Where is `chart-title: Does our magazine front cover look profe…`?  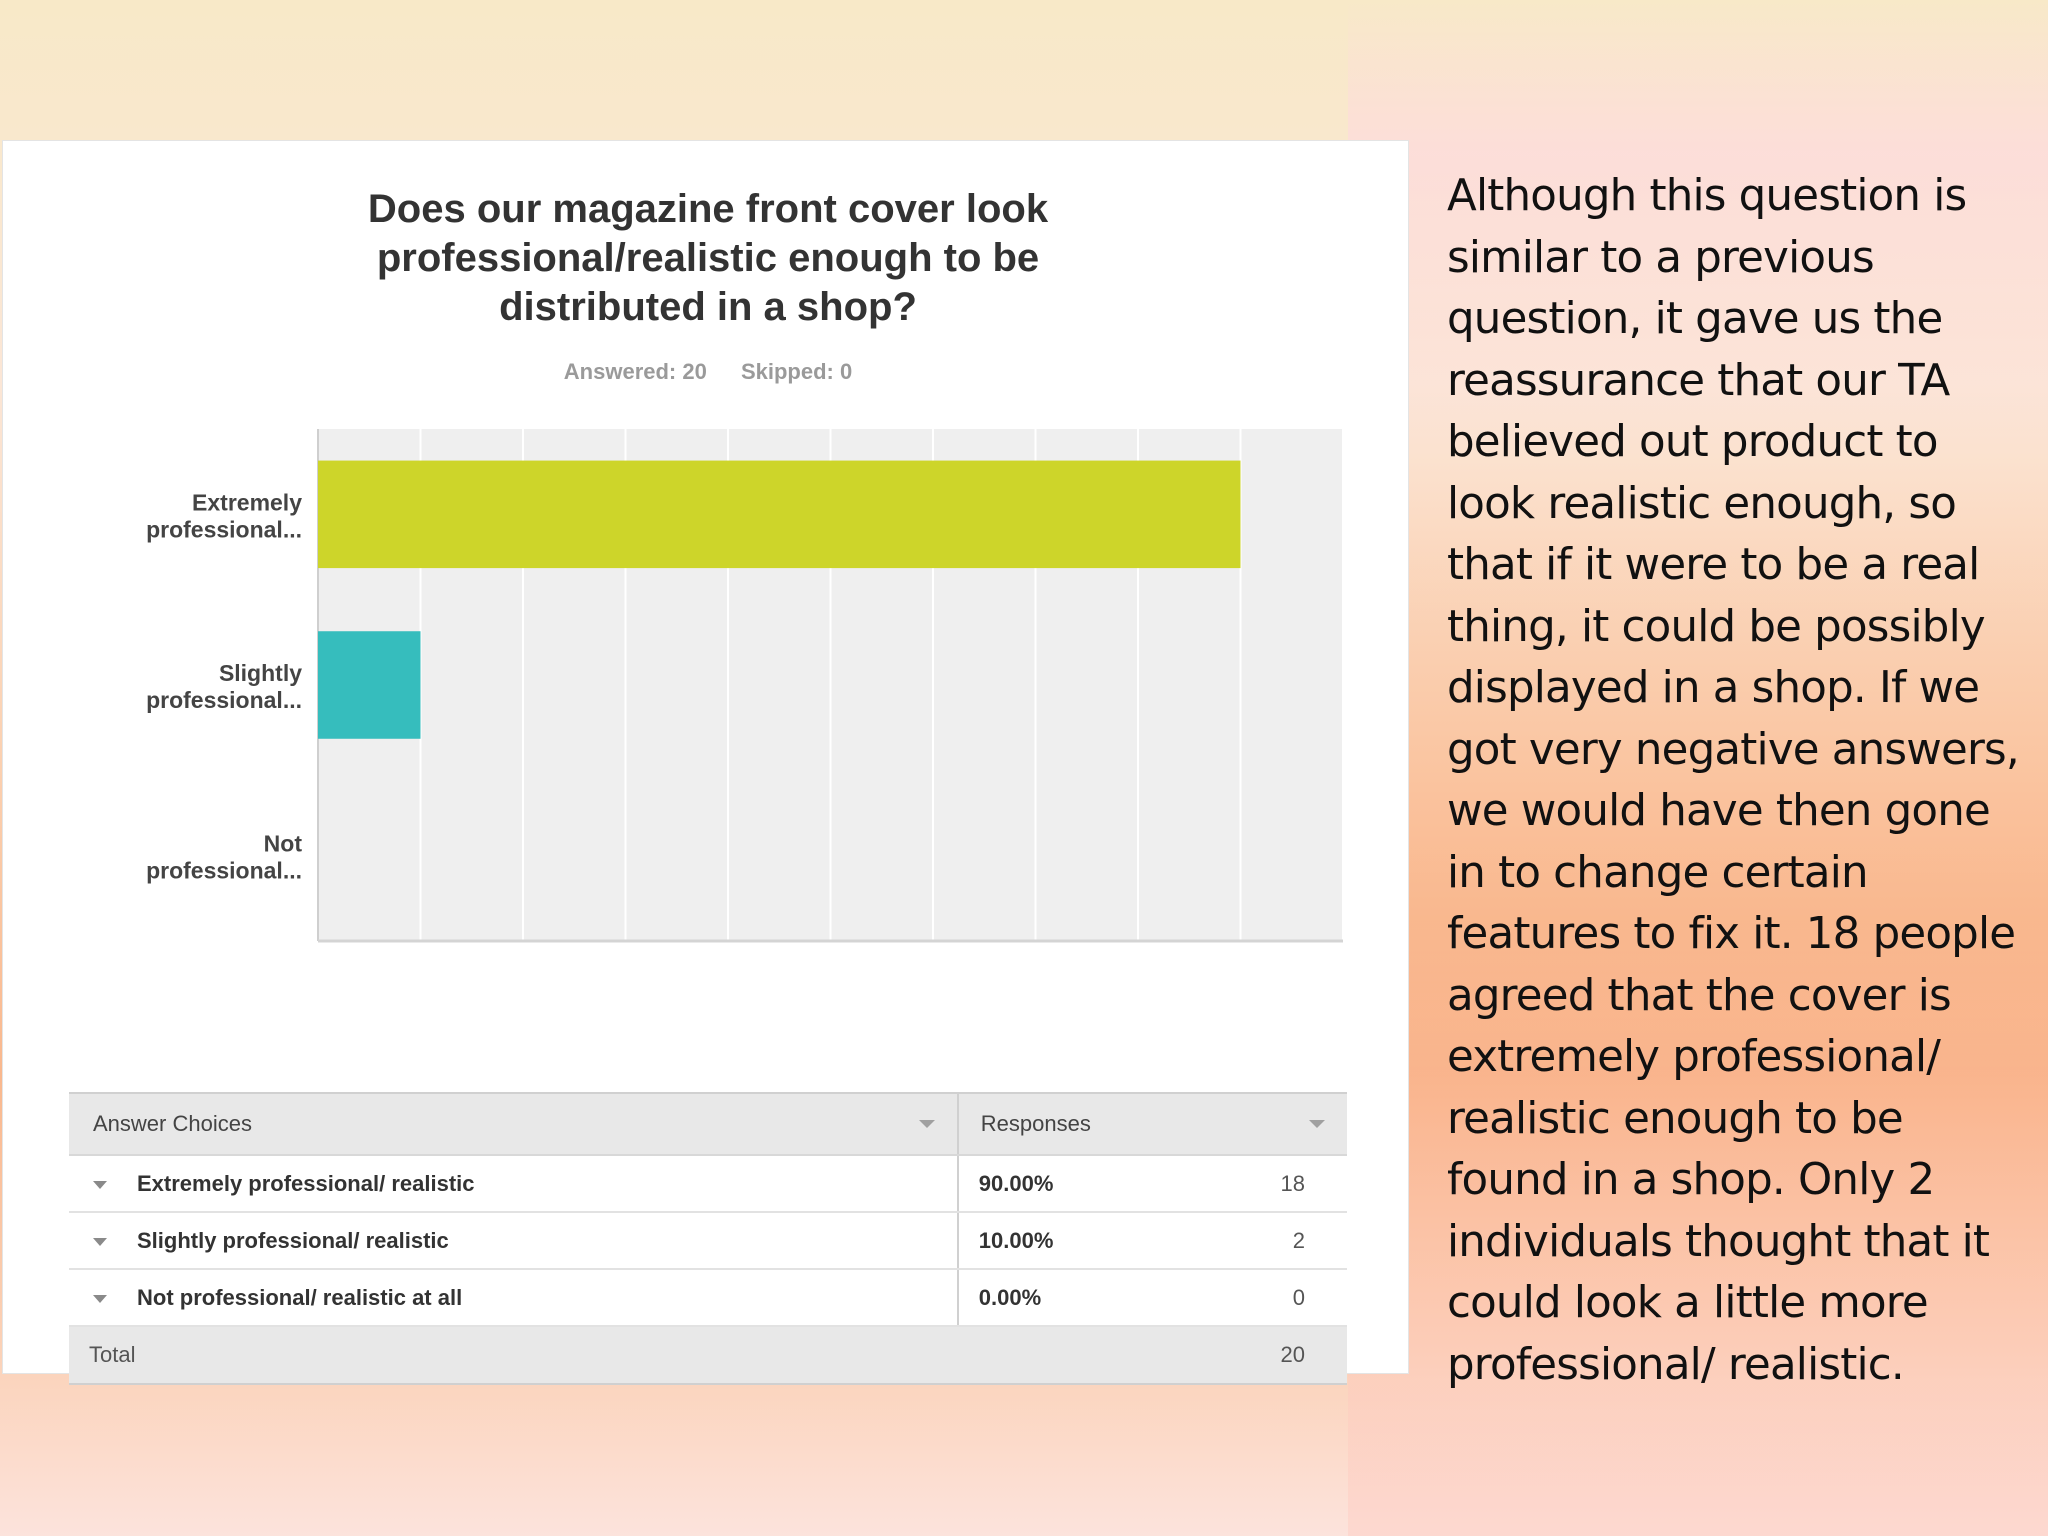 chart-title: Does our magazine front cover look profe… is located at coordinates (708, 258).